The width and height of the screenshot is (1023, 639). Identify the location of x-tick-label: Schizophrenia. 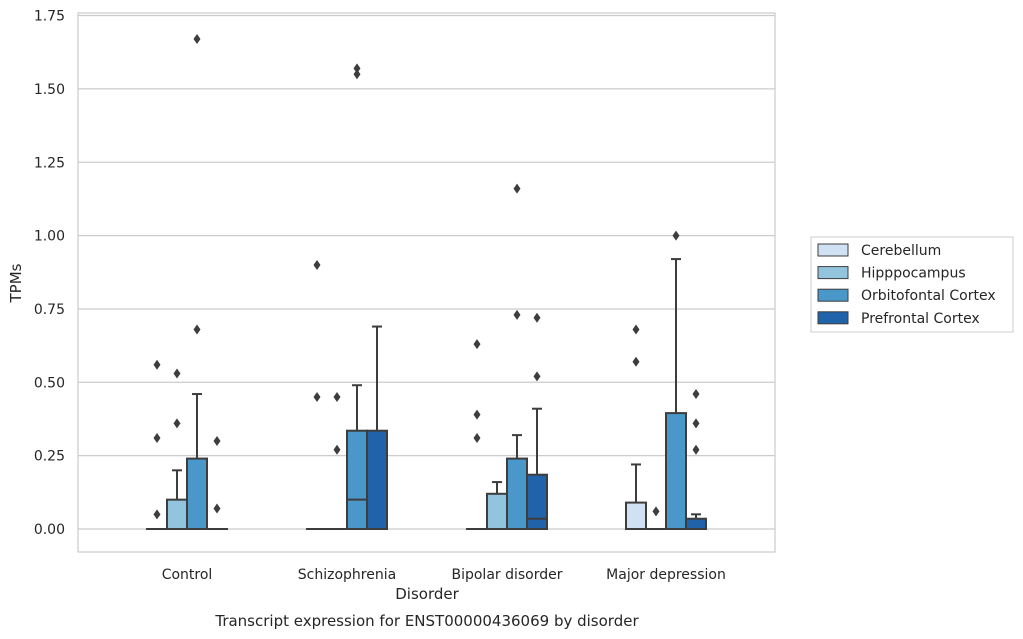
(347, 575).